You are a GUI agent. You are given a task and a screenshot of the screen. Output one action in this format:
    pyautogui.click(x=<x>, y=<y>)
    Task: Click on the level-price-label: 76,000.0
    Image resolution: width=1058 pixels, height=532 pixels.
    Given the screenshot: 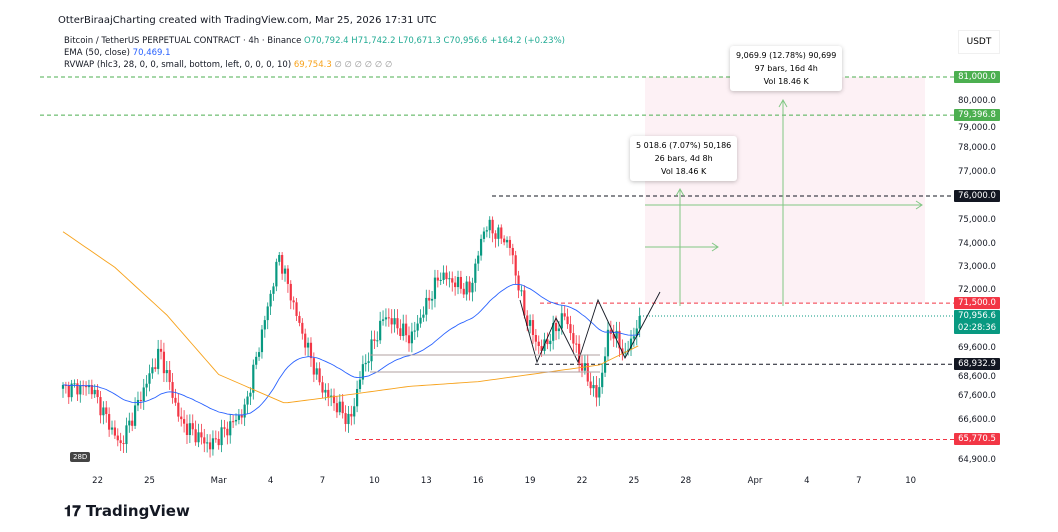 What is the action you would take?
    pyautogui.click(x=977, y=196)
    